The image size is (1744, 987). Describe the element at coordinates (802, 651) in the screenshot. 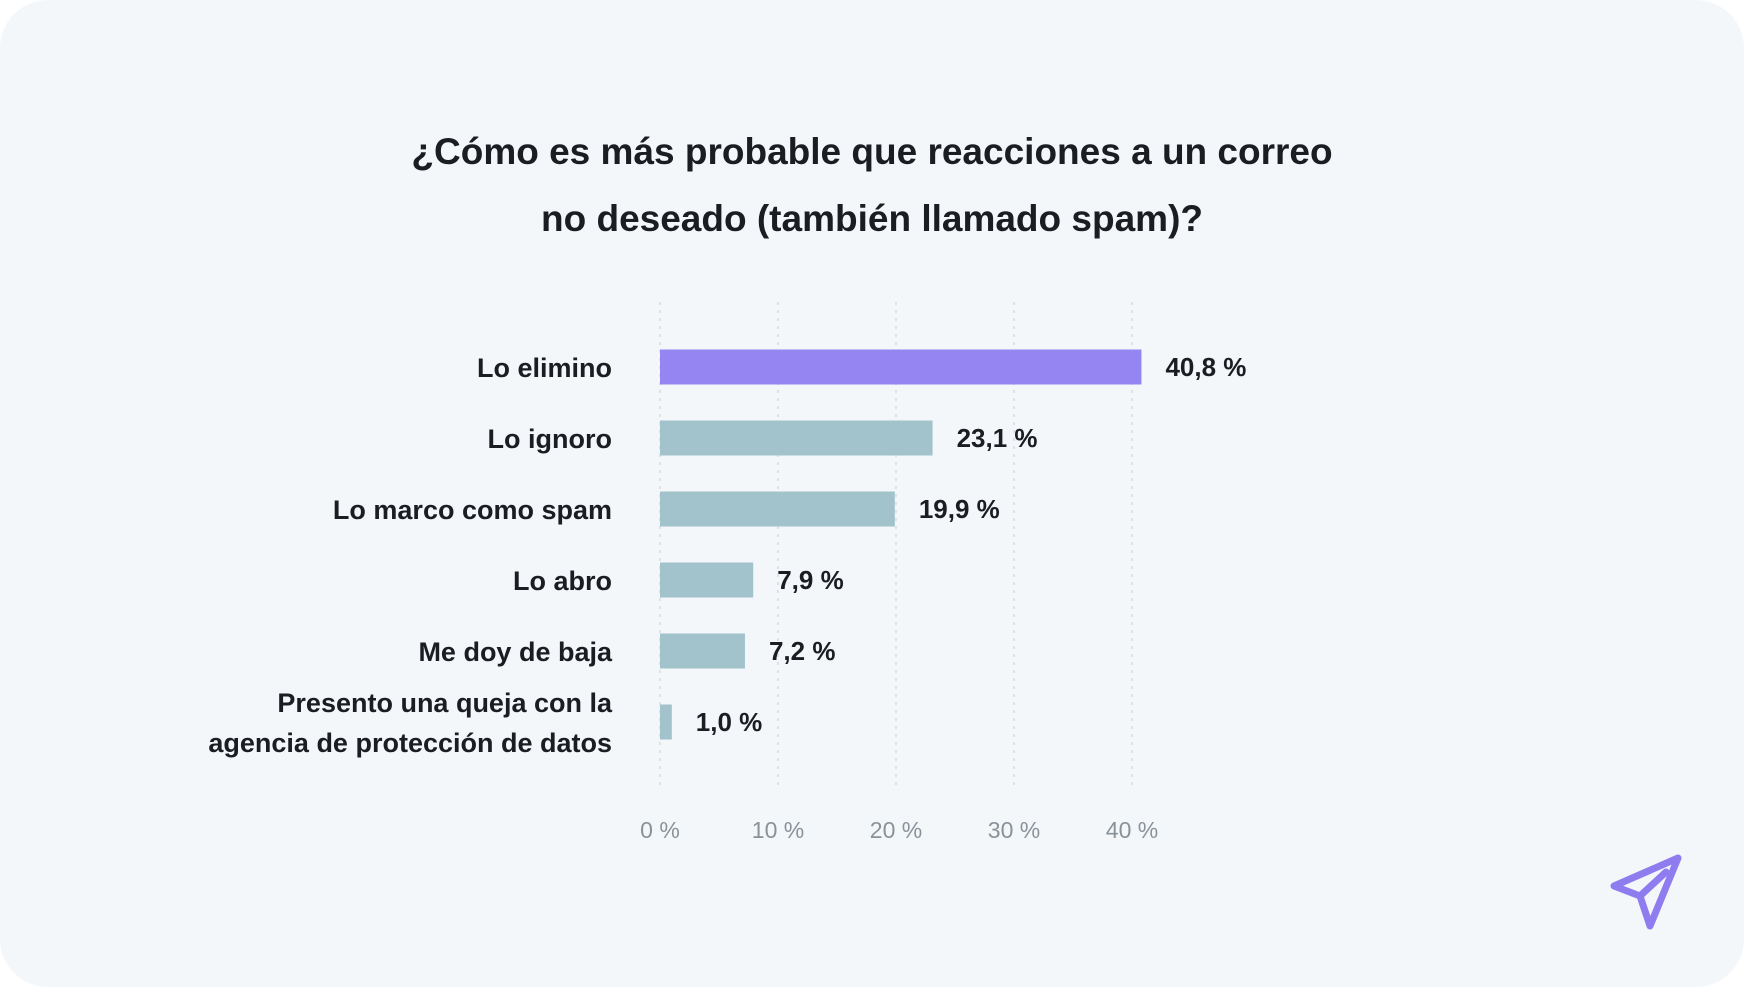

I see `value-label: 7,2 %` at that location.